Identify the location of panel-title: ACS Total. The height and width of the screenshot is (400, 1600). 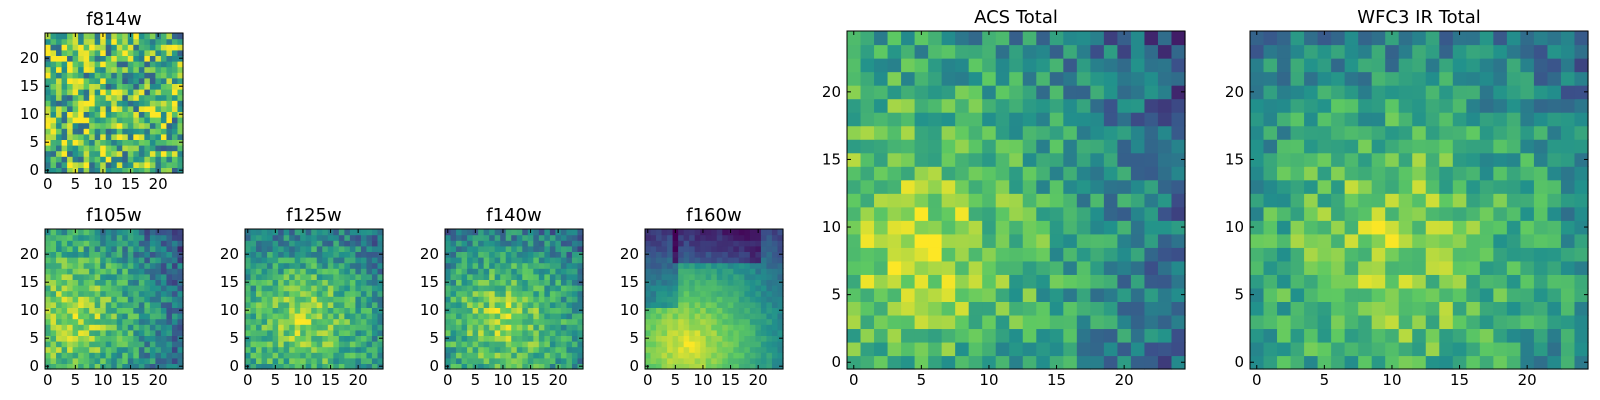
(1016, 17).